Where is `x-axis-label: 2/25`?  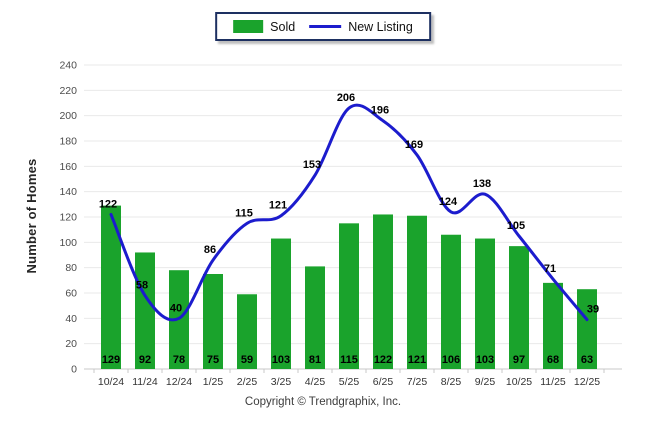 x-axis-label: 2/25 is located at coordinates (247, 382).